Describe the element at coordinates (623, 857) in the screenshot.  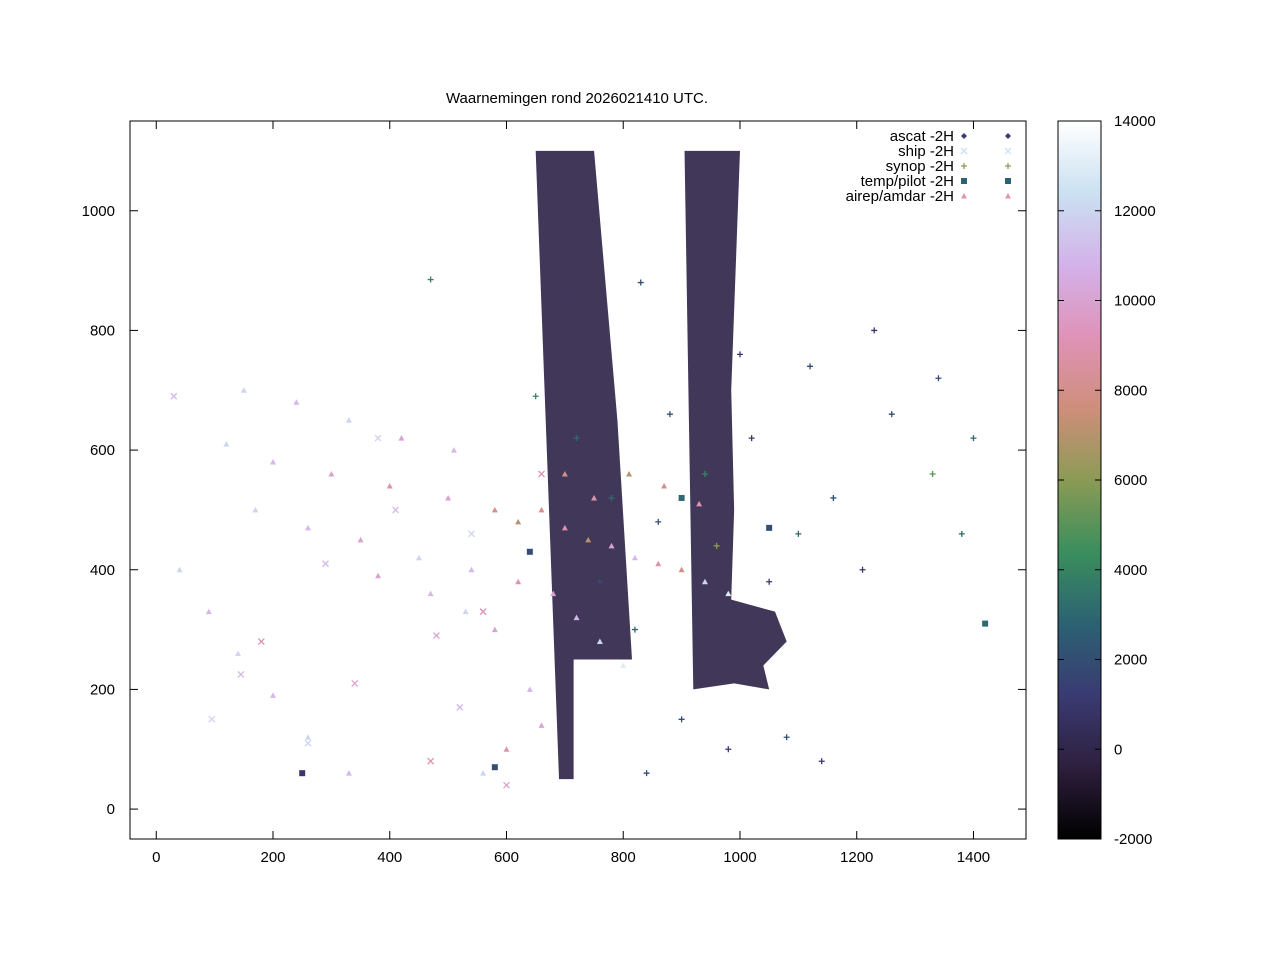
I see `x-tick-label: 800` at that location.